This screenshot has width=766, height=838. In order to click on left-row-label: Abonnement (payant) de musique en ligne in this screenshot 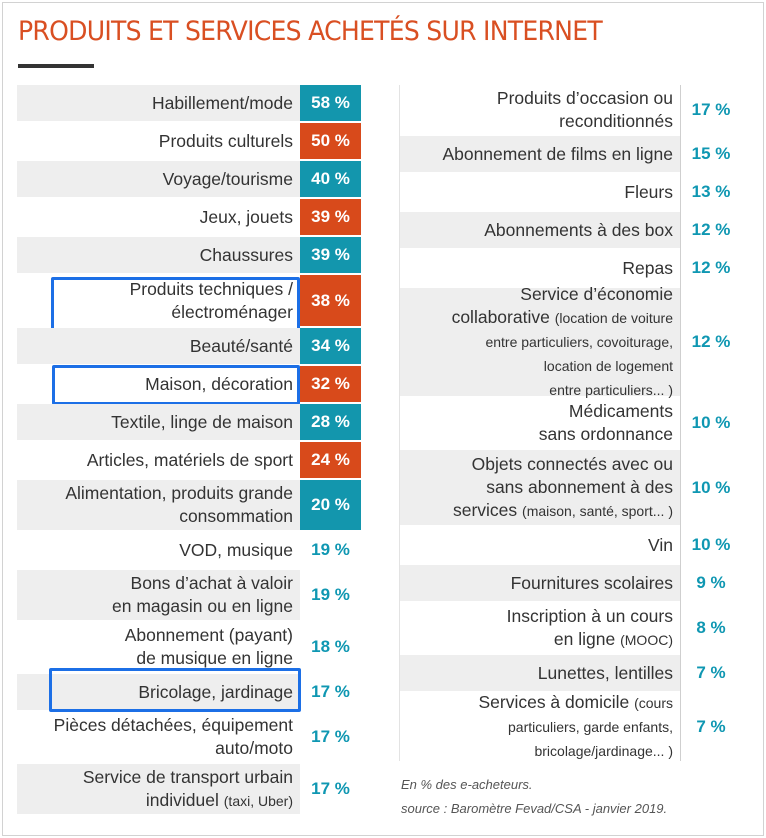, I will do `click(158, 647)`.